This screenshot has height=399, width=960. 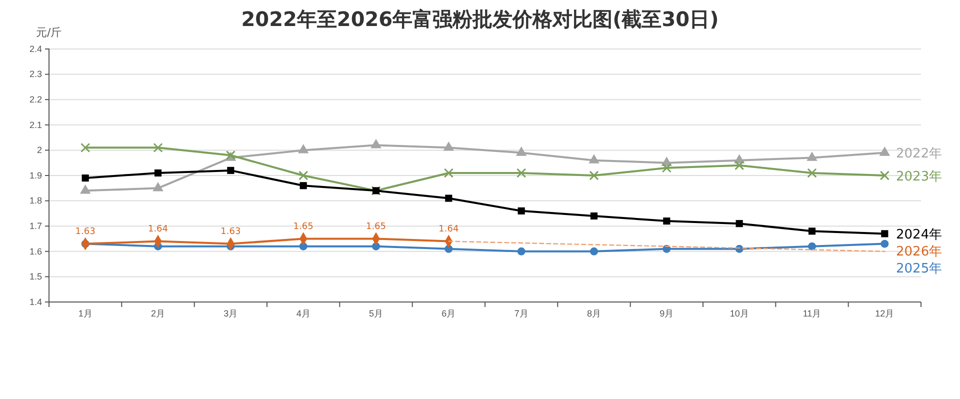 I want to click on y-tick-label: 2.4, so click(x=35, y=49).